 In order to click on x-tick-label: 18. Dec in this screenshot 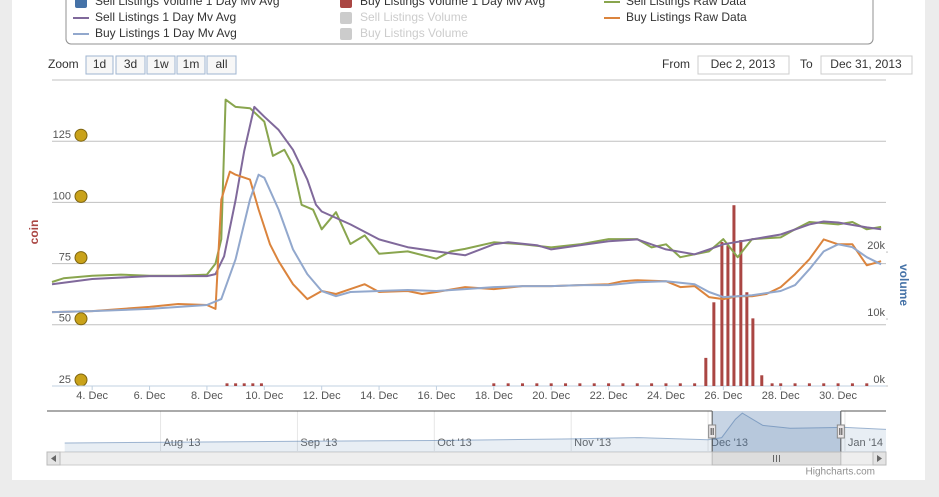, I will do `click(494, 396)`.